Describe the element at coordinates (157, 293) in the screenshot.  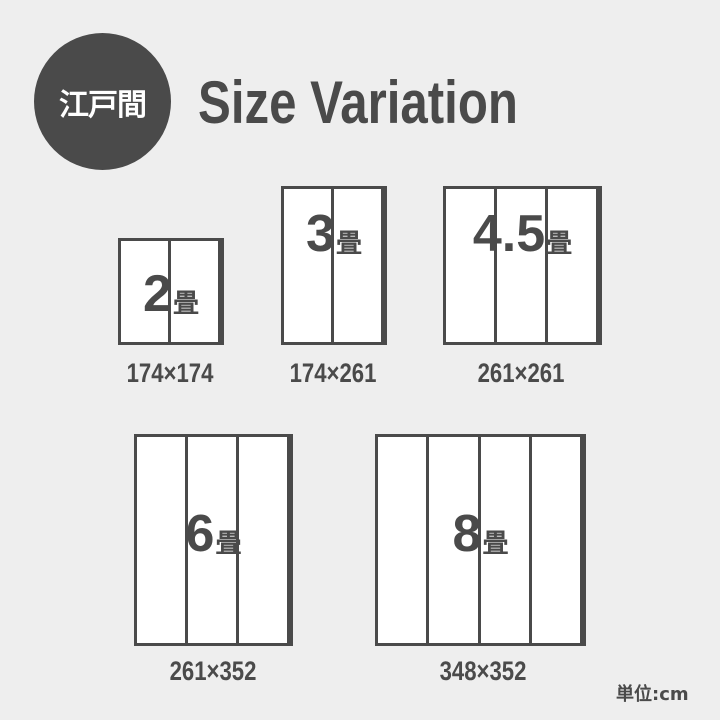
I see `room-size: 2` at that location.